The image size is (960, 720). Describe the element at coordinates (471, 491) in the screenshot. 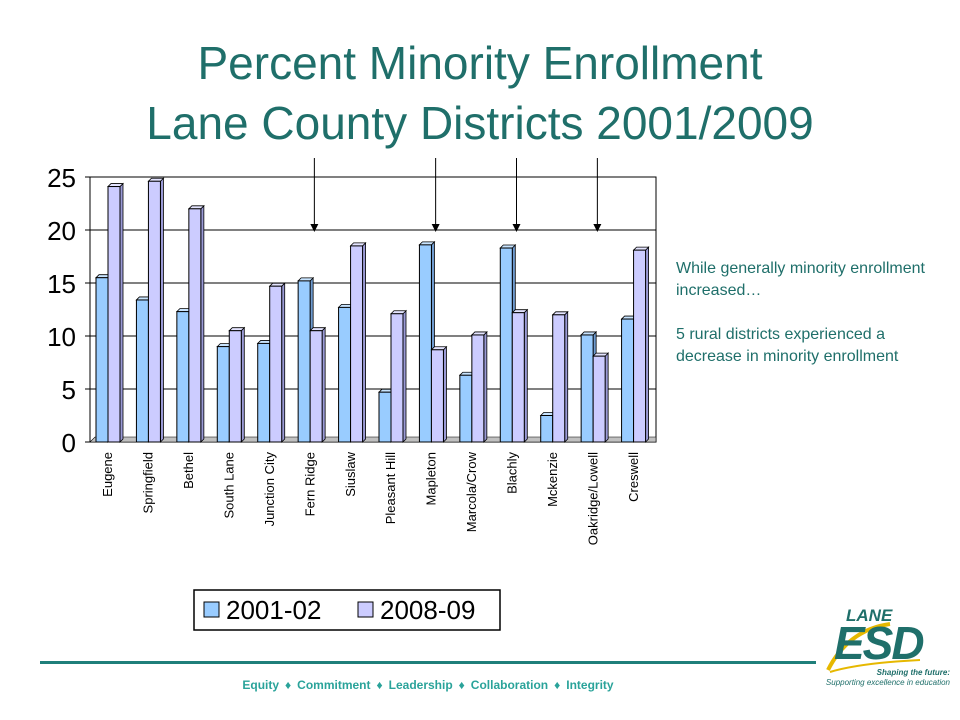

I see `x-tick-marcola-crow: Marcola/Crow` at that location.